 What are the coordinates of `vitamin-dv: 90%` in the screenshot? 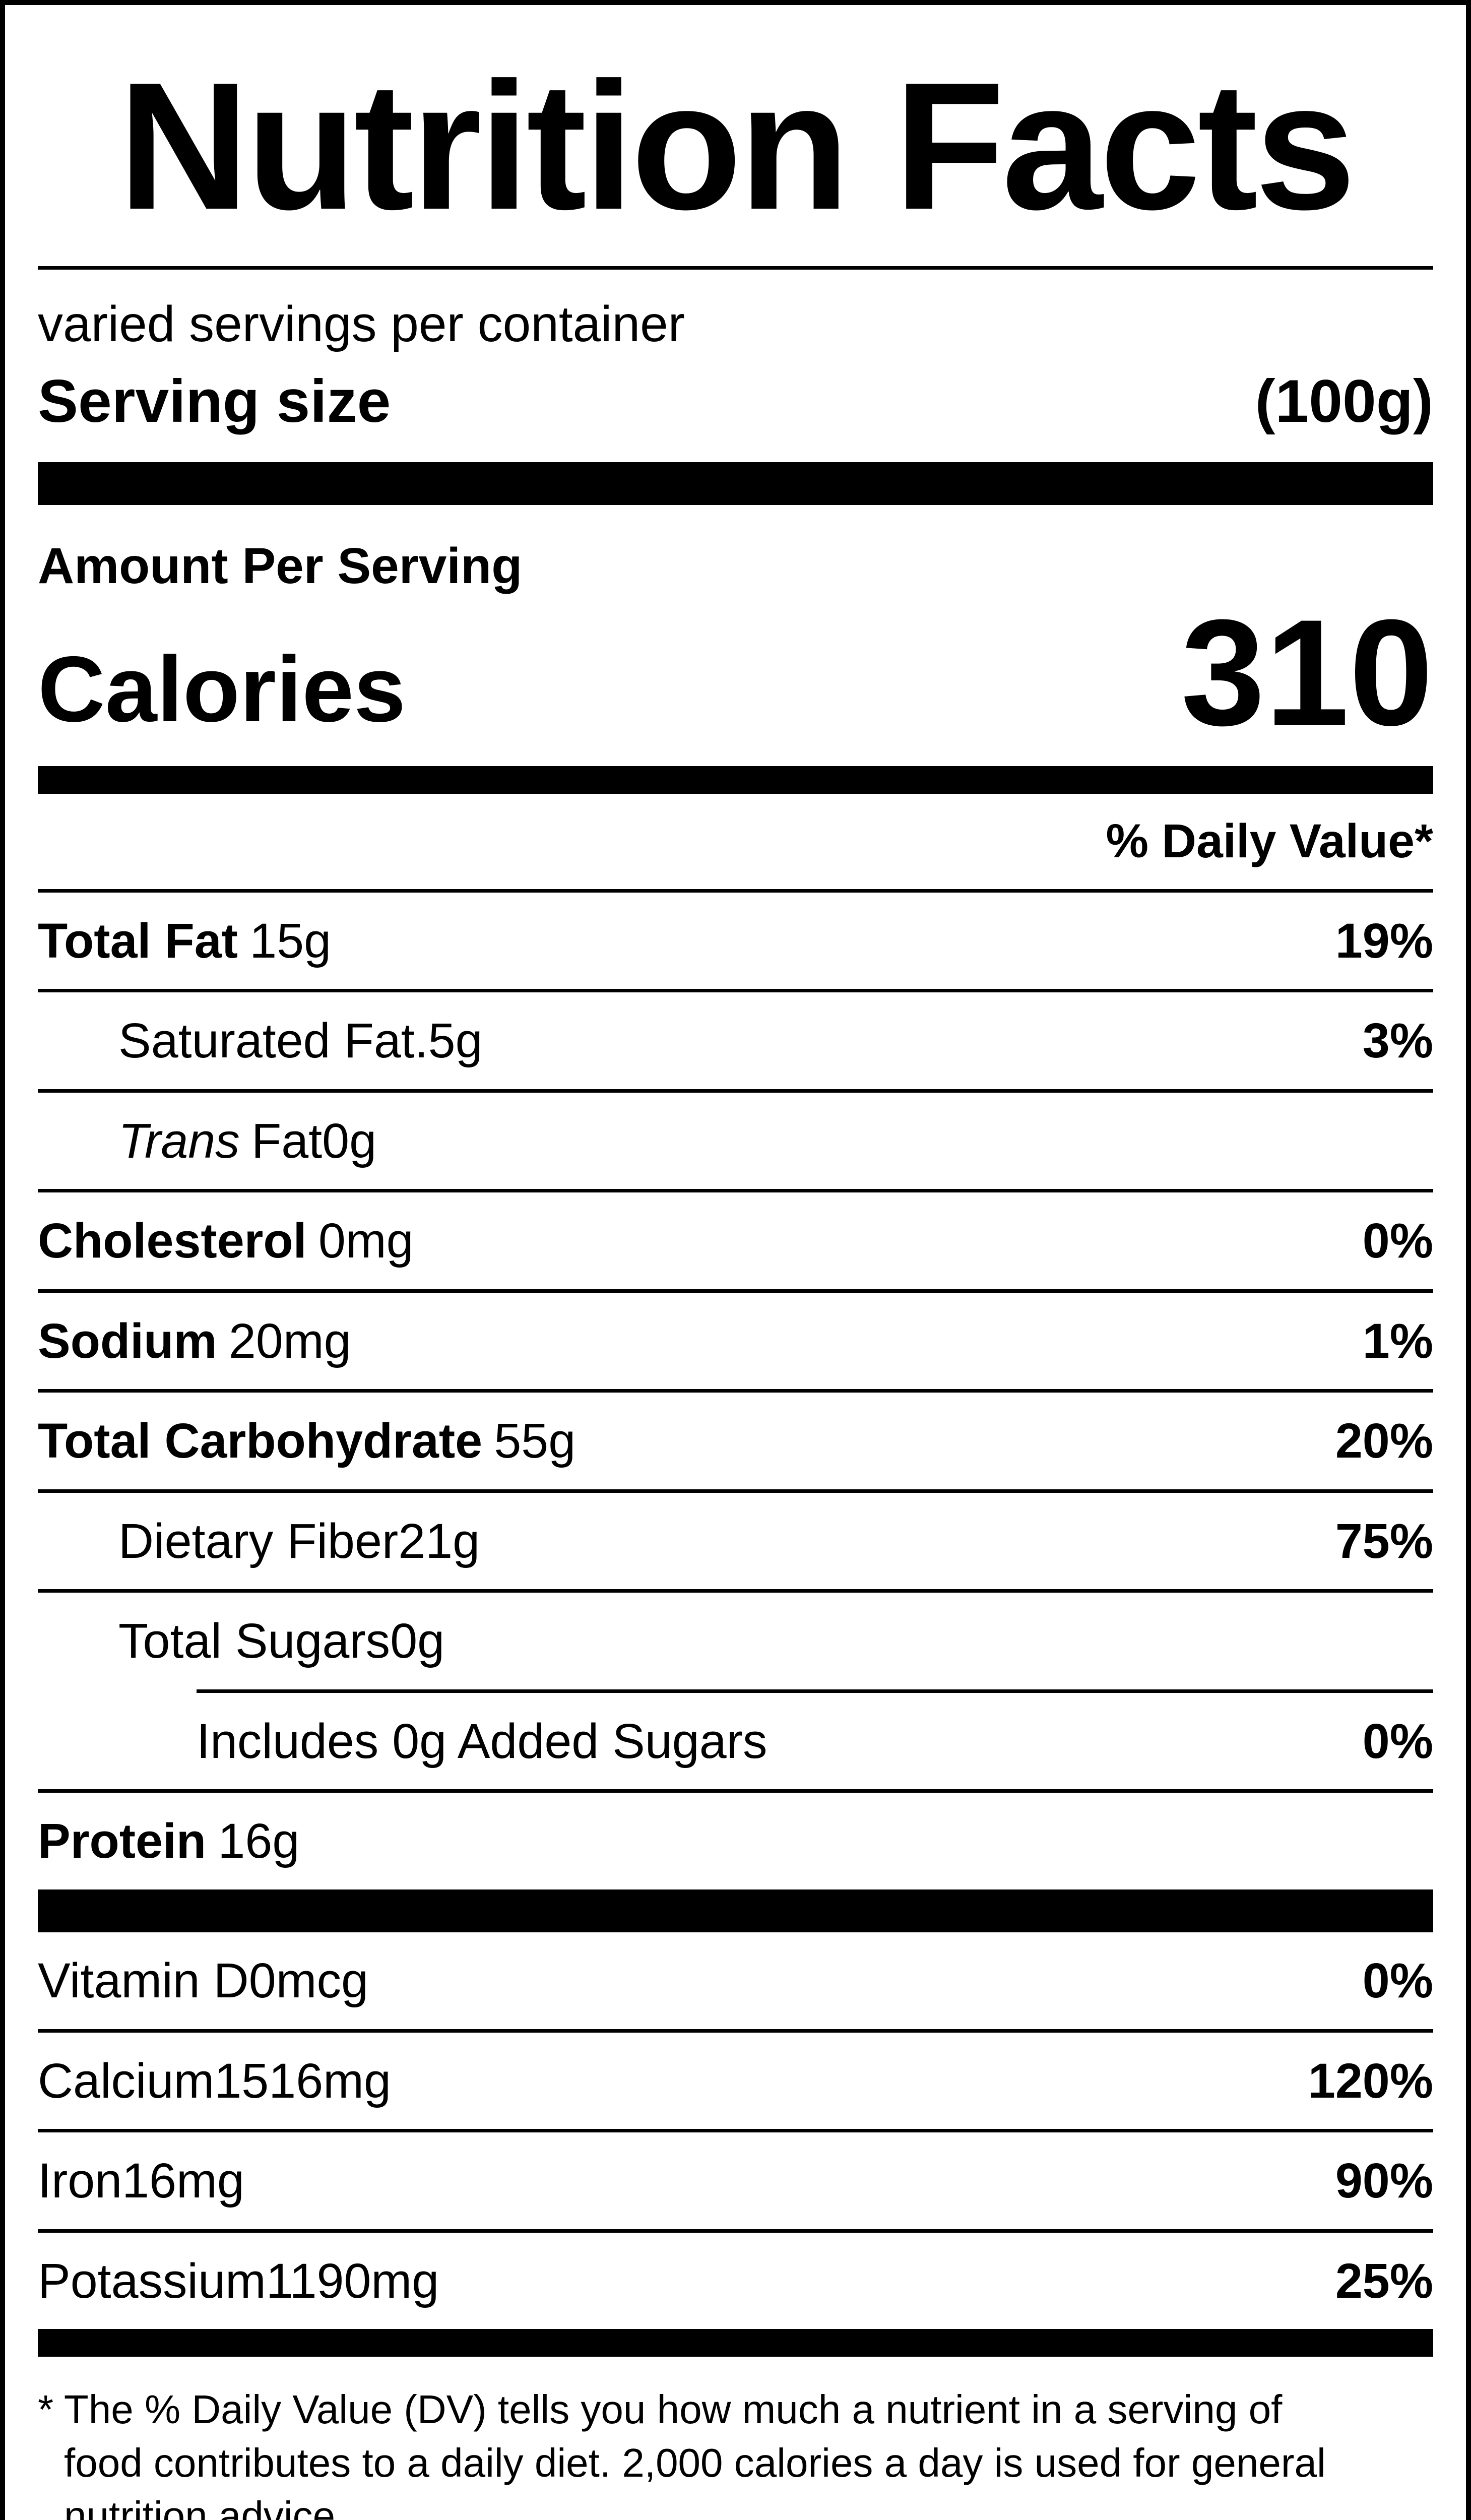 It's located at (1384, 2181).